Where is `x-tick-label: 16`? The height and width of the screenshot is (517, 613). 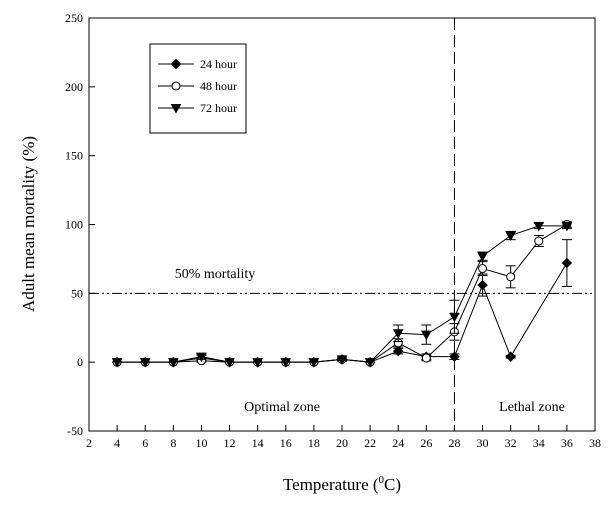
x-tick-label: 16 is located at coordinates (286, 443).